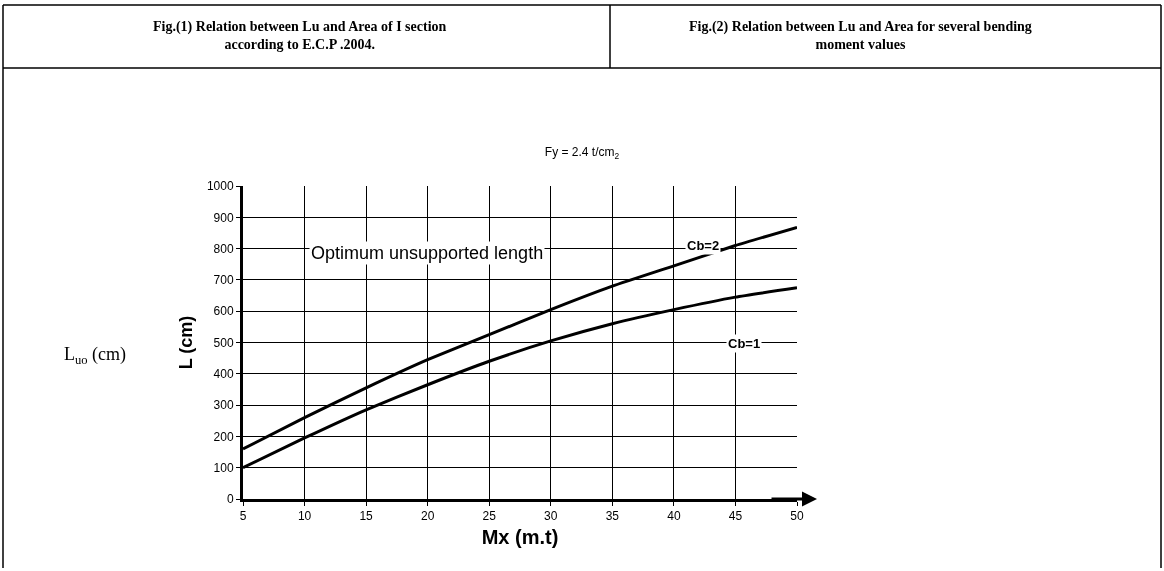 The height and width of the screenshot is (571, 1164). Describe the element at coordinates (427, 516) in the screenshot. I see `x-tick-label: 20` at that location.